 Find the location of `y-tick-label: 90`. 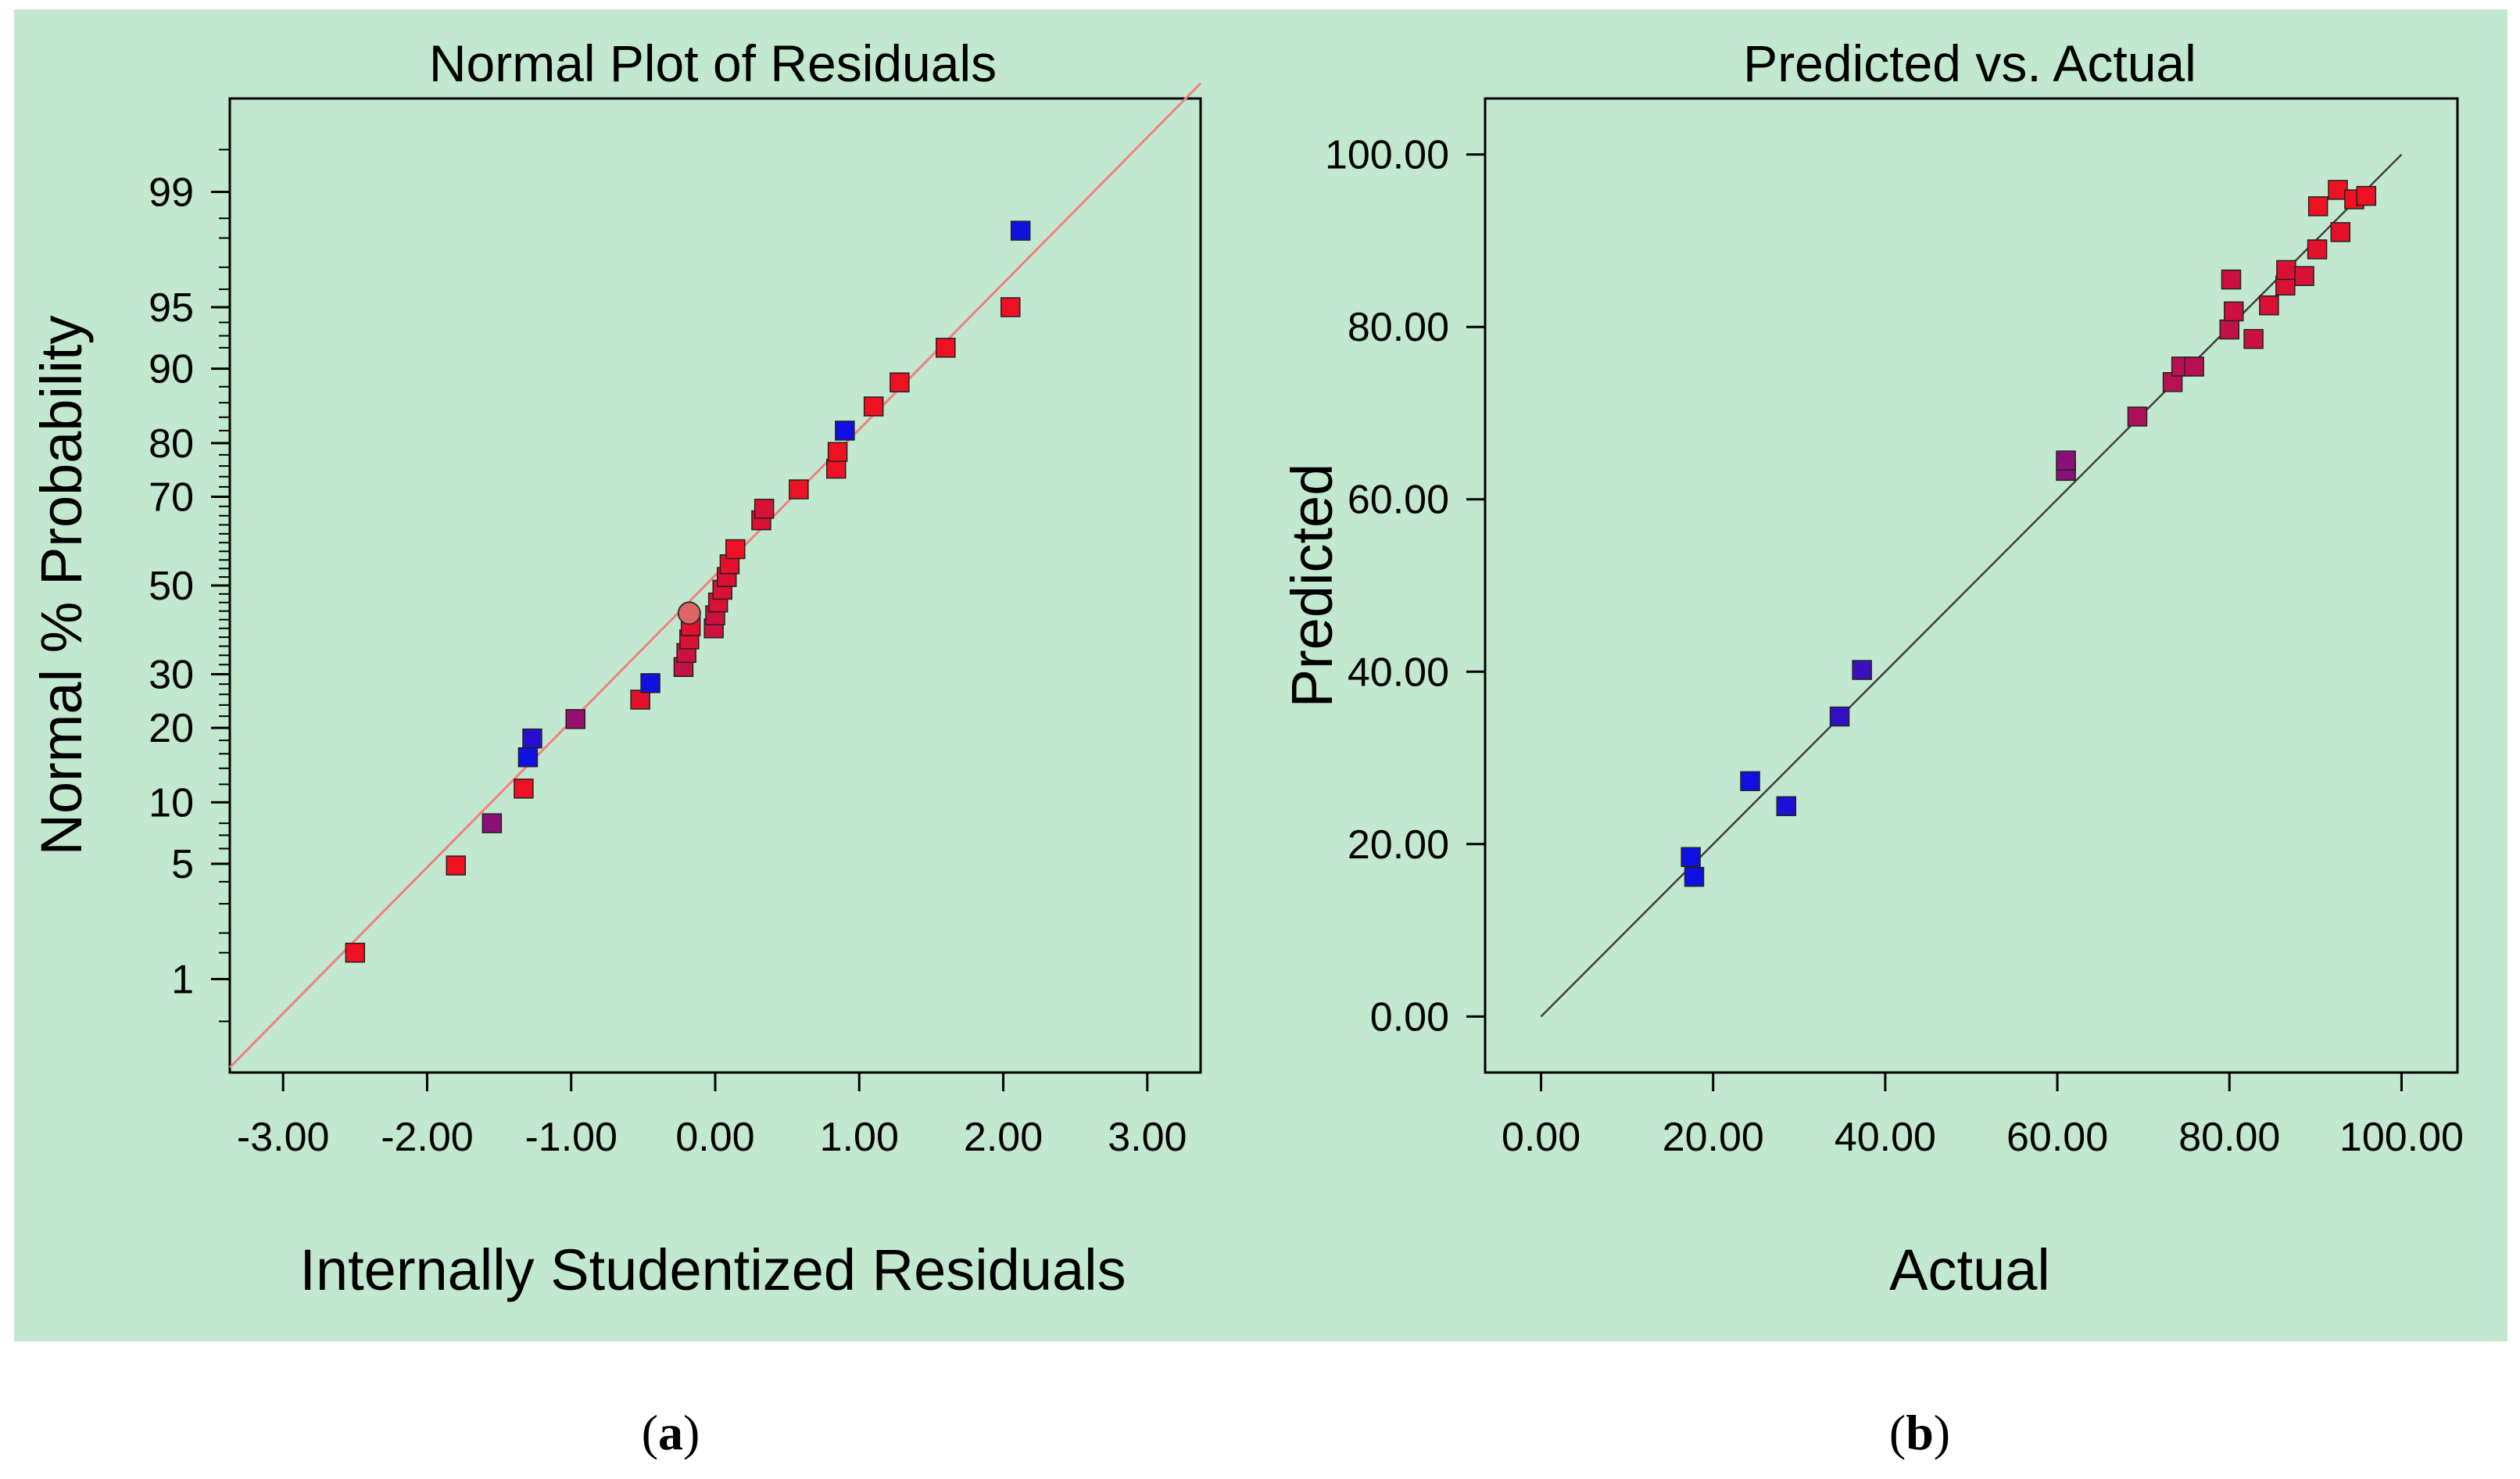

y-tick-label: 90 is located at coordinates (171, 369).